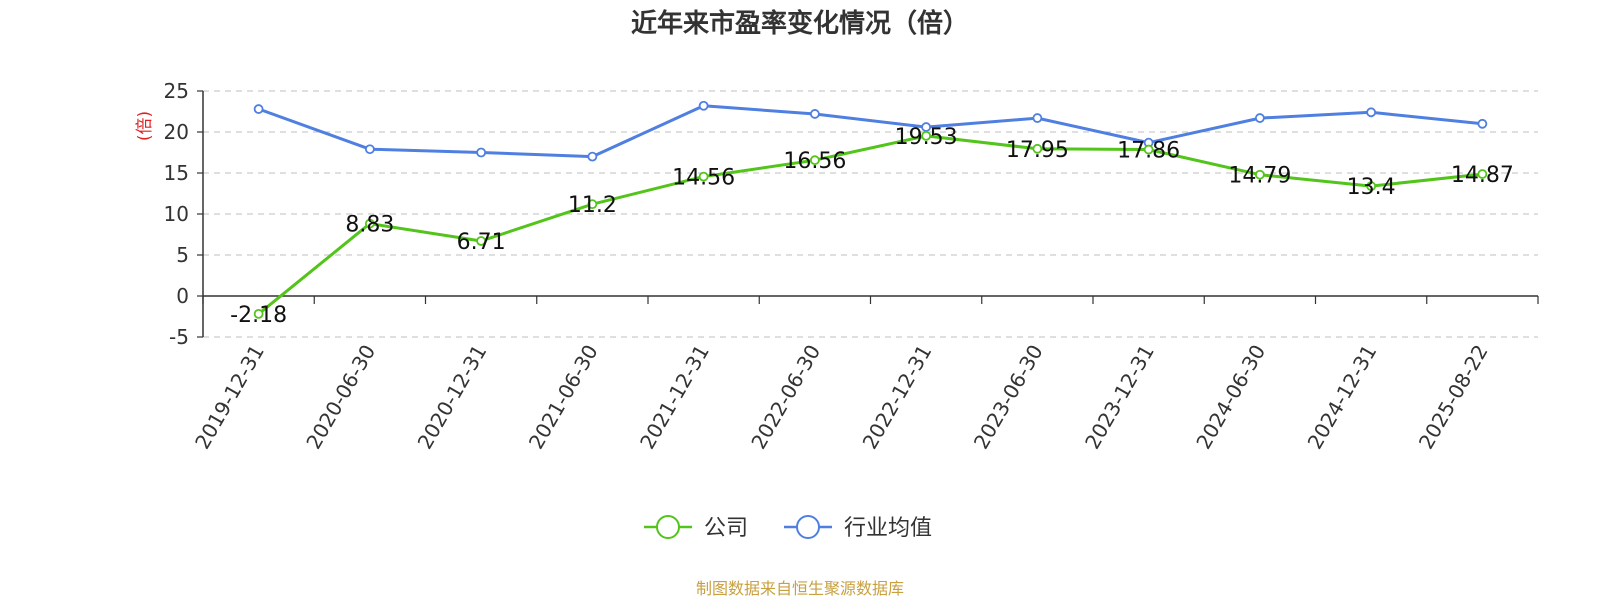 Image resolution: width=1600 pixels, height=600 pixels. Describe the element at coordinates (176, 173) in the screenshot. I see `y-tick-label: 15` at that location.